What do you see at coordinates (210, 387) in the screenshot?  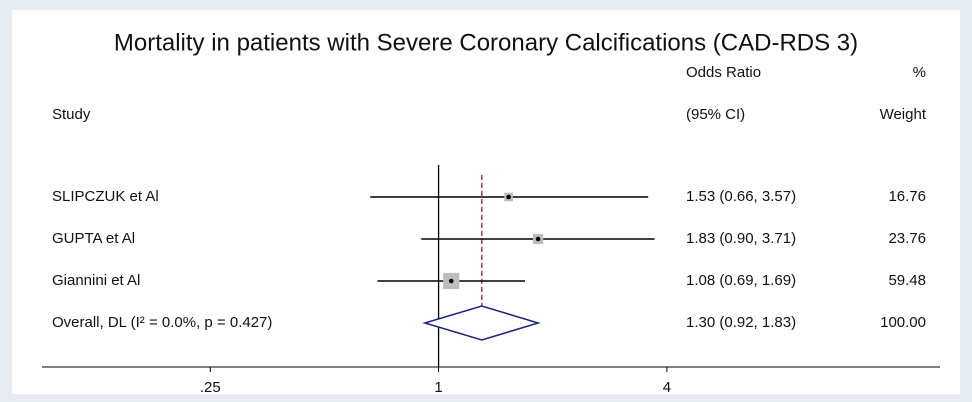 I see `x-tick-label: .25` at bounding box center [210, 387].